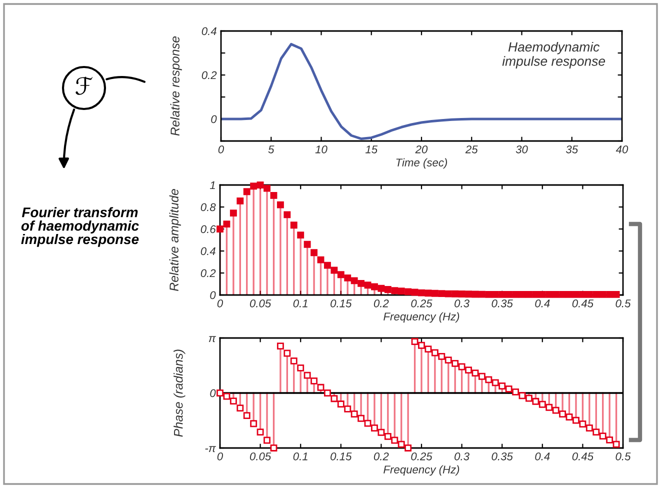  I want to click on y-tick-label: 1, so click(212, 185).